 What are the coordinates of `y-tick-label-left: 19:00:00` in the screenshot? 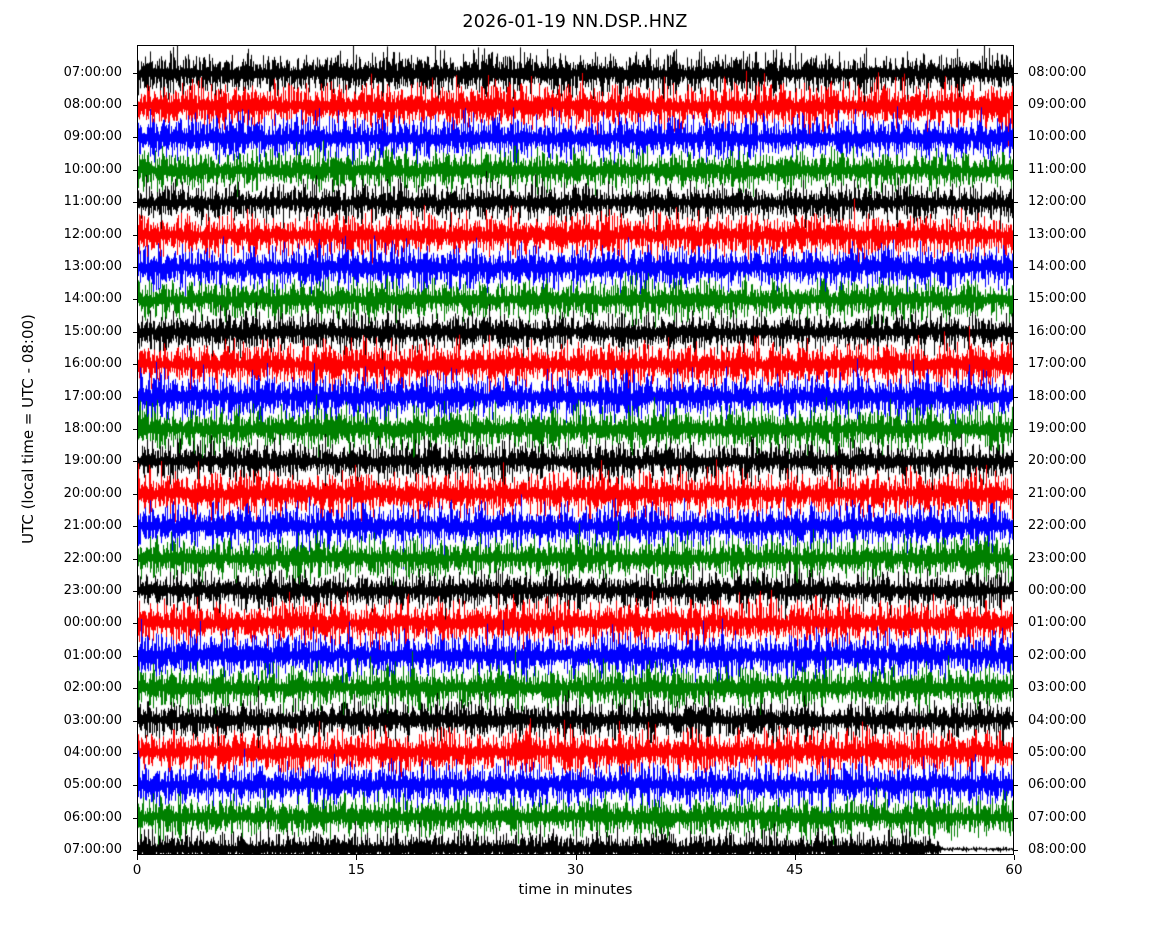 It's located at (92, 461).